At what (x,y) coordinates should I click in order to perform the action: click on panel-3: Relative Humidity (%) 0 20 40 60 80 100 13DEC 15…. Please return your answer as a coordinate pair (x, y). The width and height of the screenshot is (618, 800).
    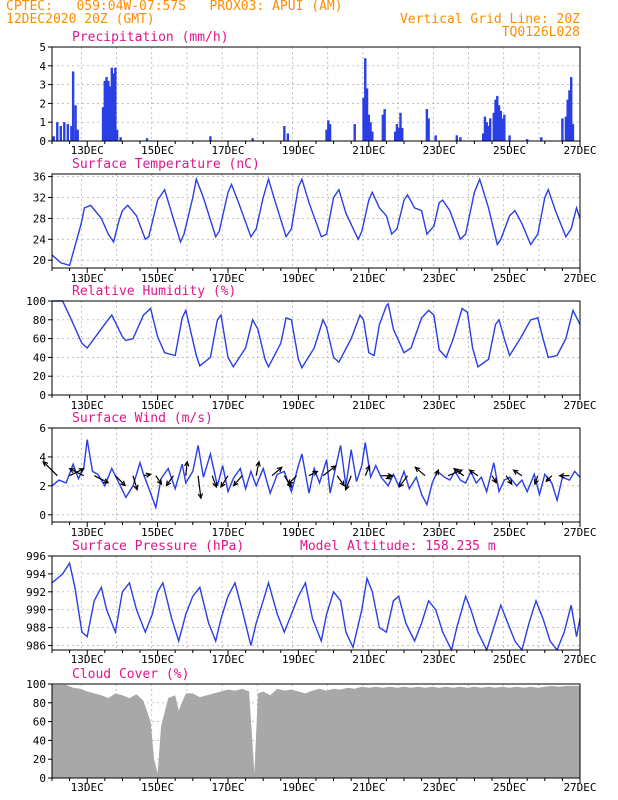
    Looking at the image, I should click on (311, 348).